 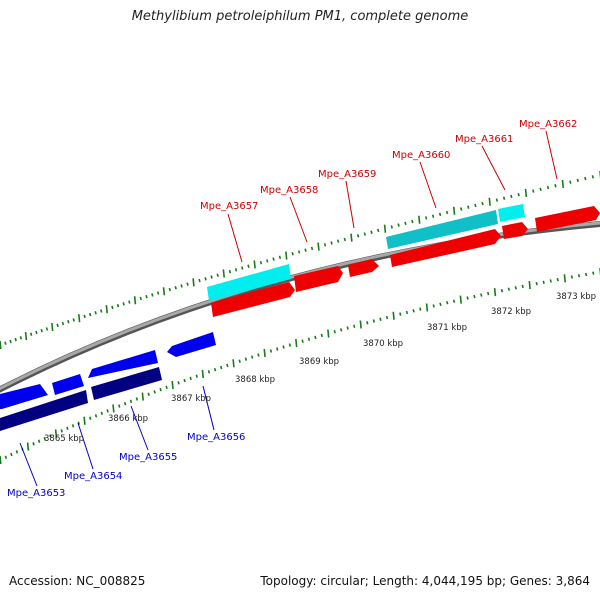 I want to click on gene-label-reverse: Mpe_A3654, so click(x=93, y=476).